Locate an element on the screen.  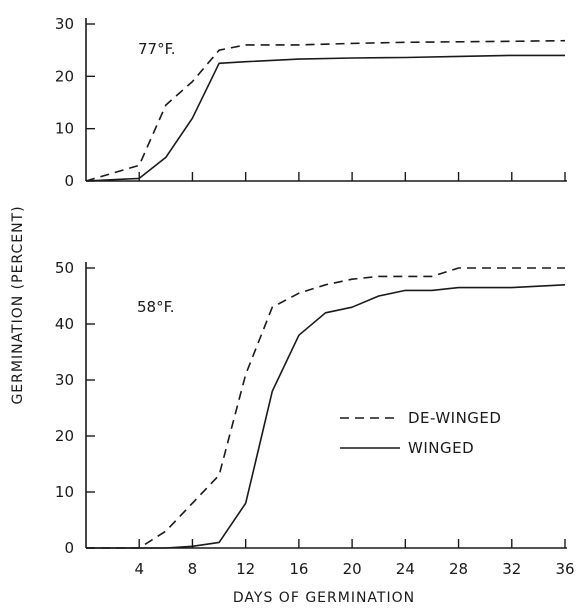
x-tick-label: 12 is located at coordinates (245, 569).